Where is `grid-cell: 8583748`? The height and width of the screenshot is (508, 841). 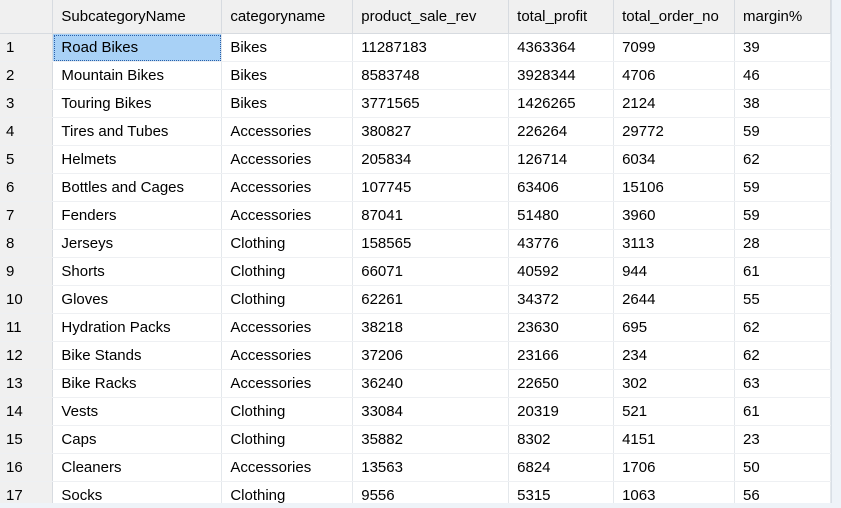 grid-cell: 8583748 is located at coordinates (431, 75).